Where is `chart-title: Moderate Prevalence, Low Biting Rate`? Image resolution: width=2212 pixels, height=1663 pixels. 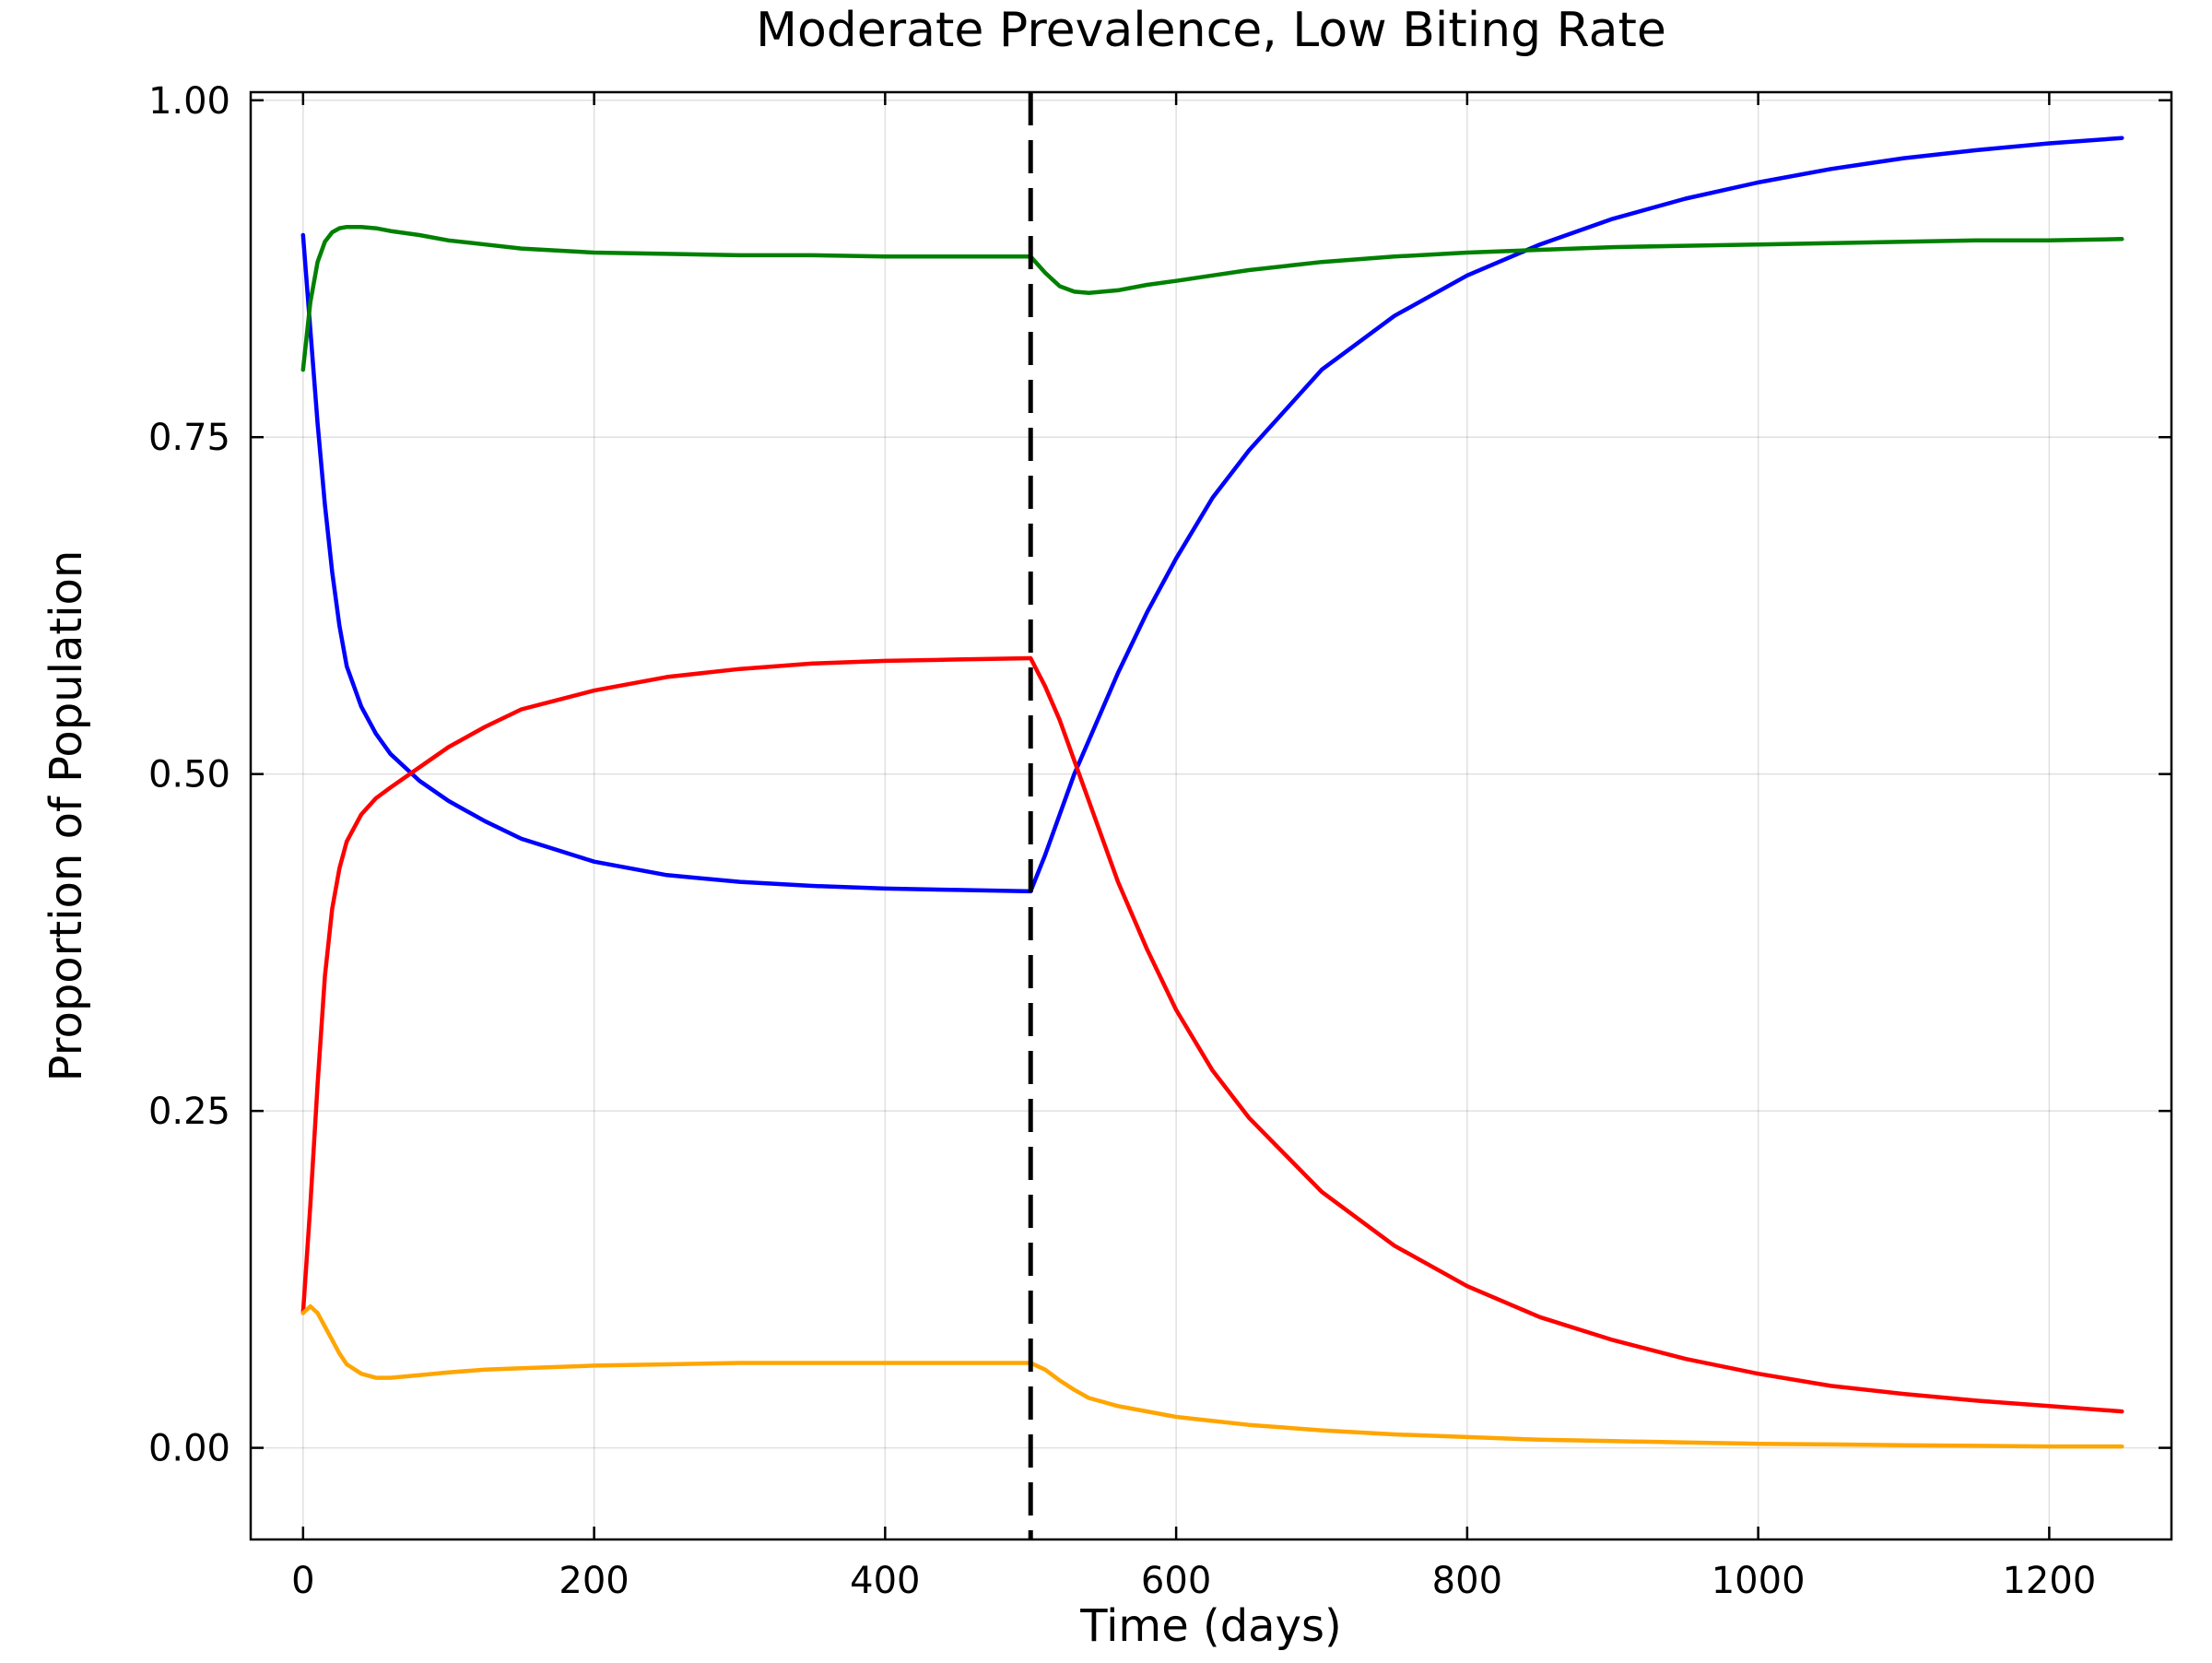
chart-title: Moderate Prevalence, Low Biting Rate is located at coordinates (1211, 30).